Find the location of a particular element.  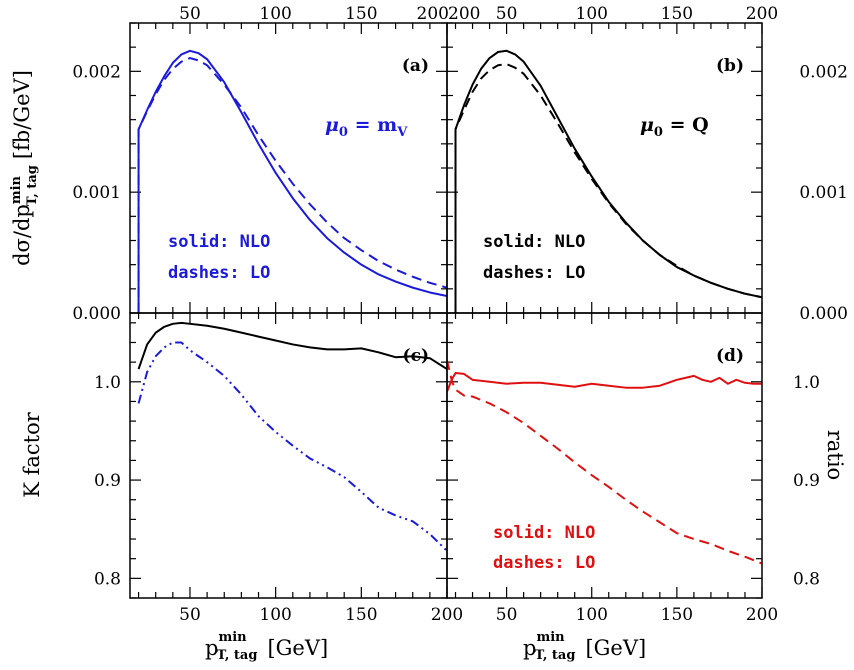

y-axis-title-ratio: ratio is located at coordinates (835, 455).